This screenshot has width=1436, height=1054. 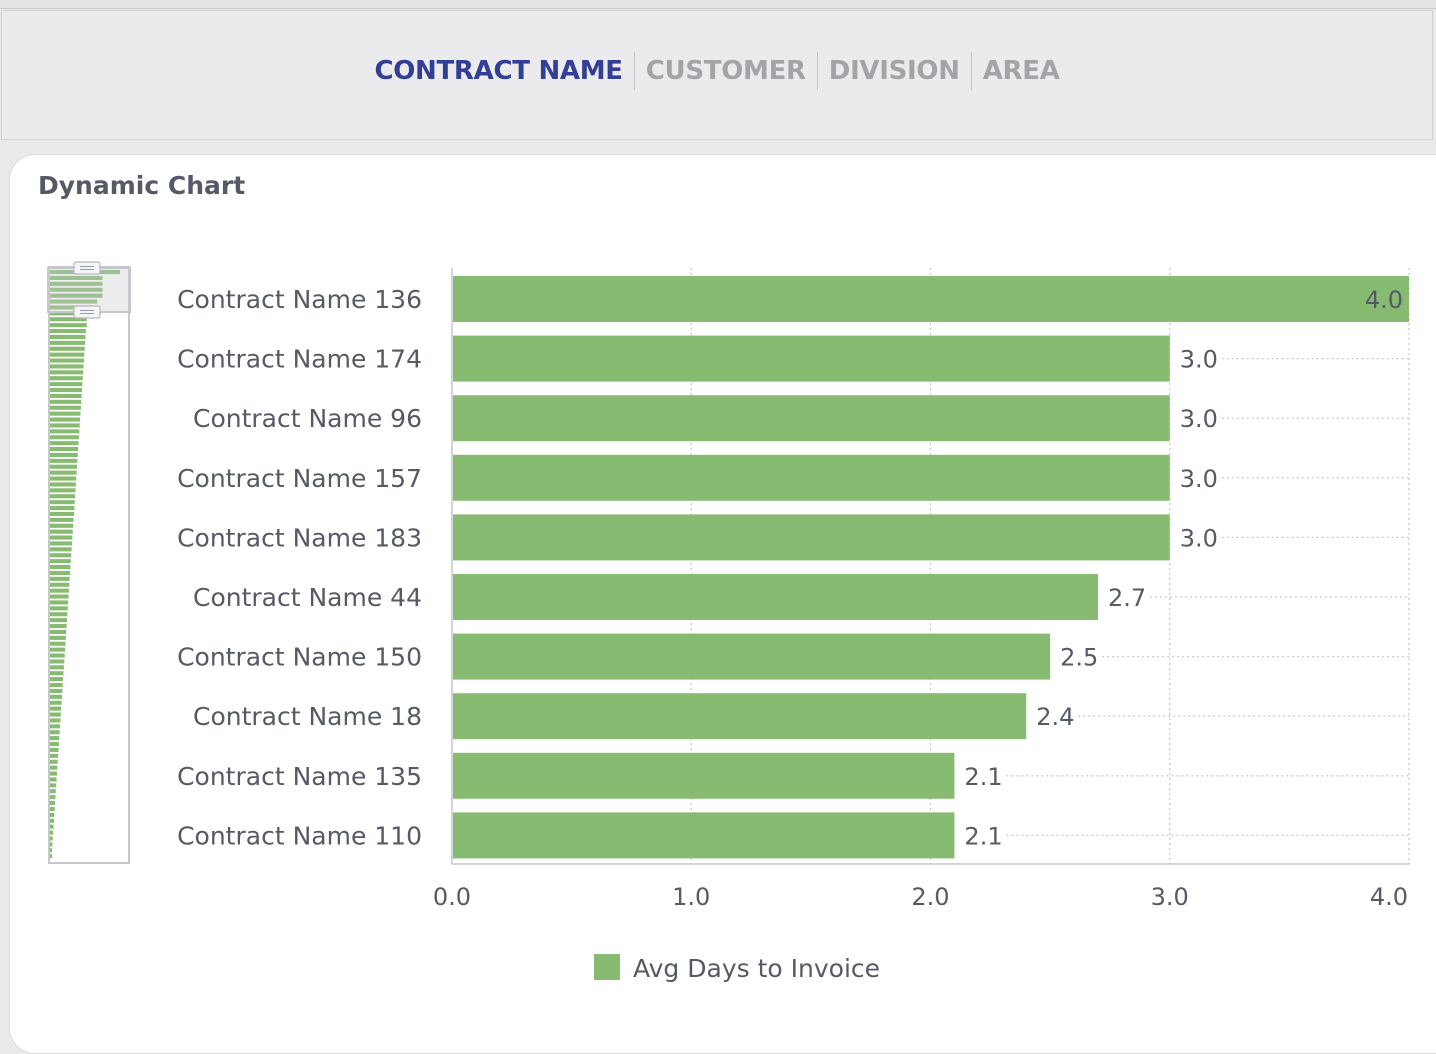 I want to click on tab-area: AREA, so click(x=1021, y=71).